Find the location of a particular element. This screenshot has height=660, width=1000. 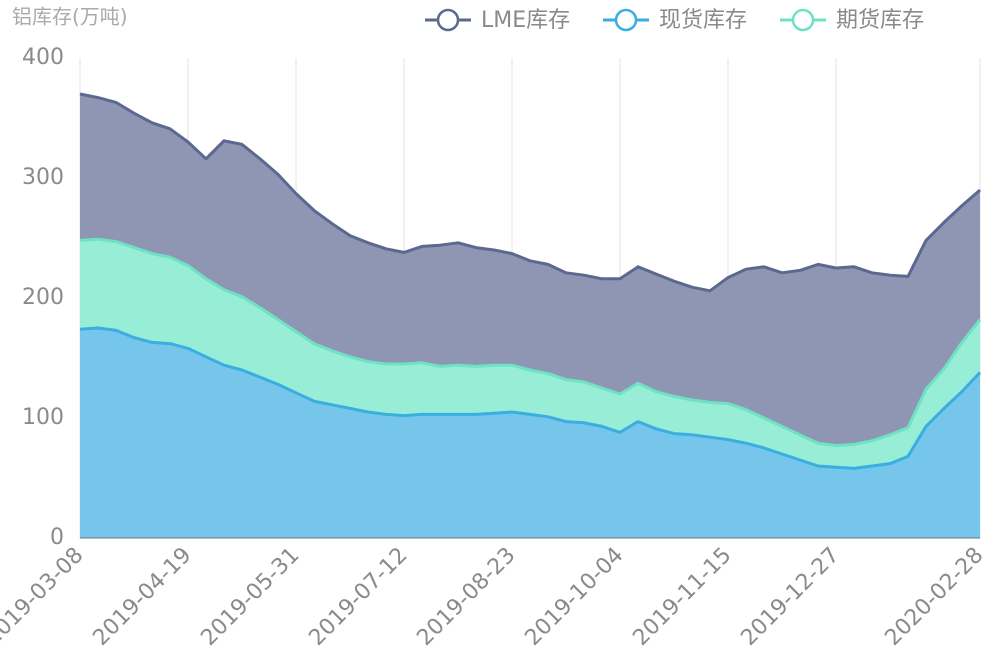

y-tick-label: 100 is located at coordinates (43, 417).